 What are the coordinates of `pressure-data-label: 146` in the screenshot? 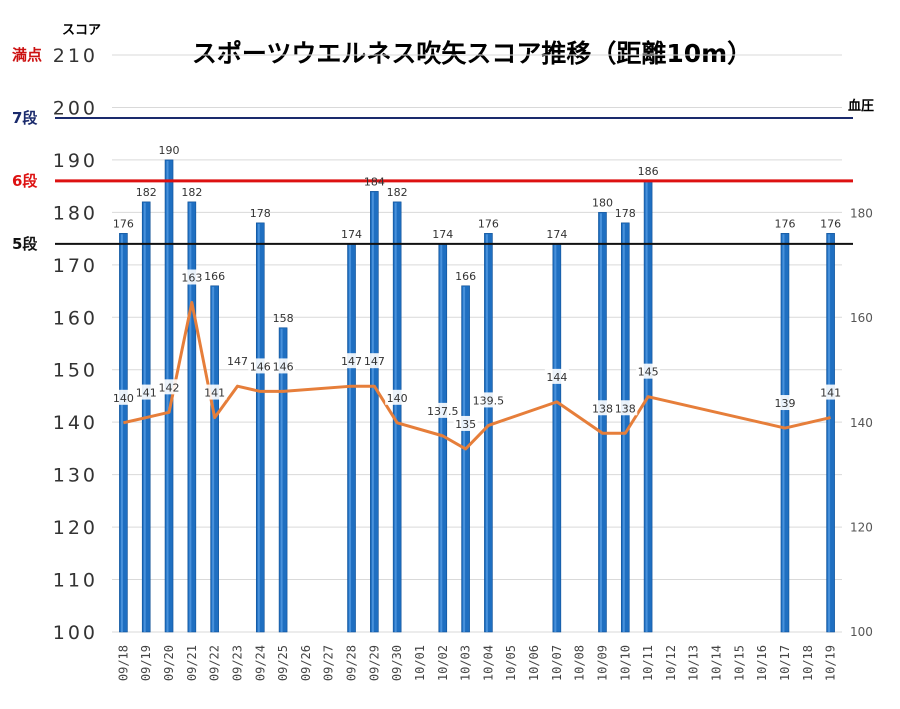 It's located at (260, 366).